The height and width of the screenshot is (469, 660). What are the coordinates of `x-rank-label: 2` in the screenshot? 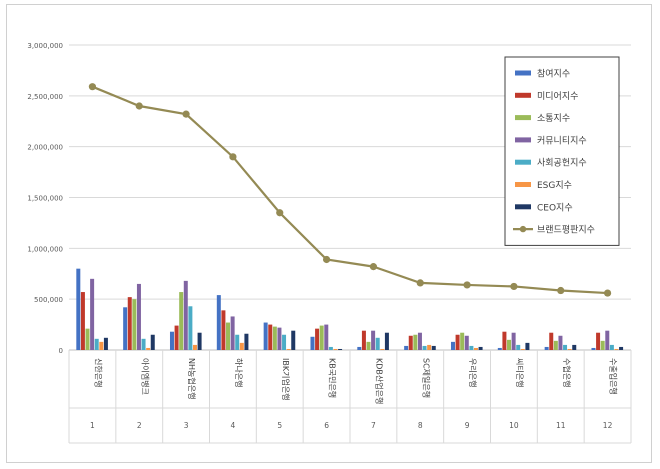 It's located at (139, 425).